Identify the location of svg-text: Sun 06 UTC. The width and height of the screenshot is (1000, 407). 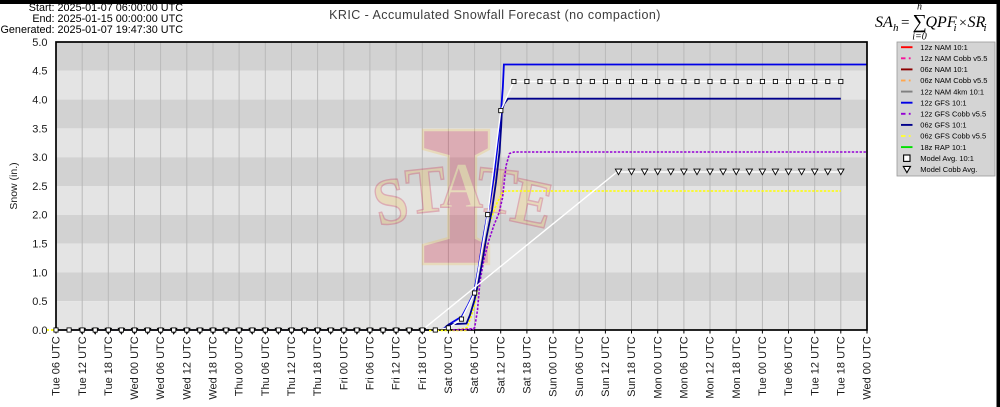
(580, 366).